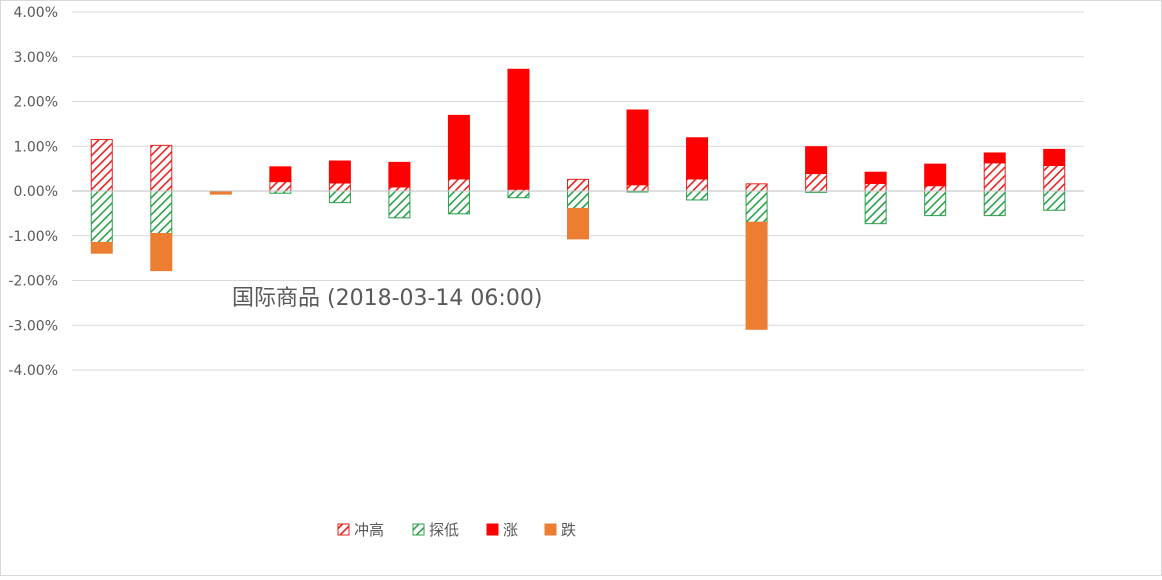  Describe the element at coordinates (36, 147) in the screenshot. I see `y-tick-label: 1.00%` at that location.